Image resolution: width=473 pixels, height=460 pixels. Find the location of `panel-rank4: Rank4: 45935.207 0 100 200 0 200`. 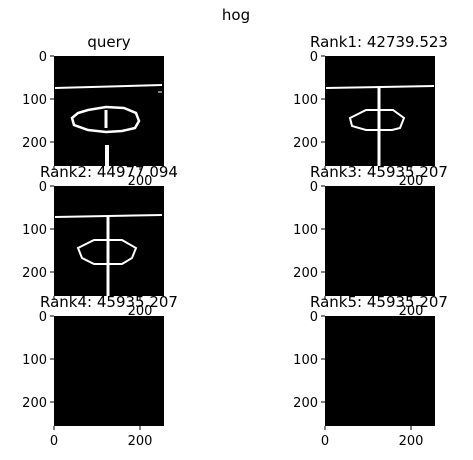

panel-rank4: Rank4: 45935.207 0 100 200 0 200 is located at coordinates (100, 371).